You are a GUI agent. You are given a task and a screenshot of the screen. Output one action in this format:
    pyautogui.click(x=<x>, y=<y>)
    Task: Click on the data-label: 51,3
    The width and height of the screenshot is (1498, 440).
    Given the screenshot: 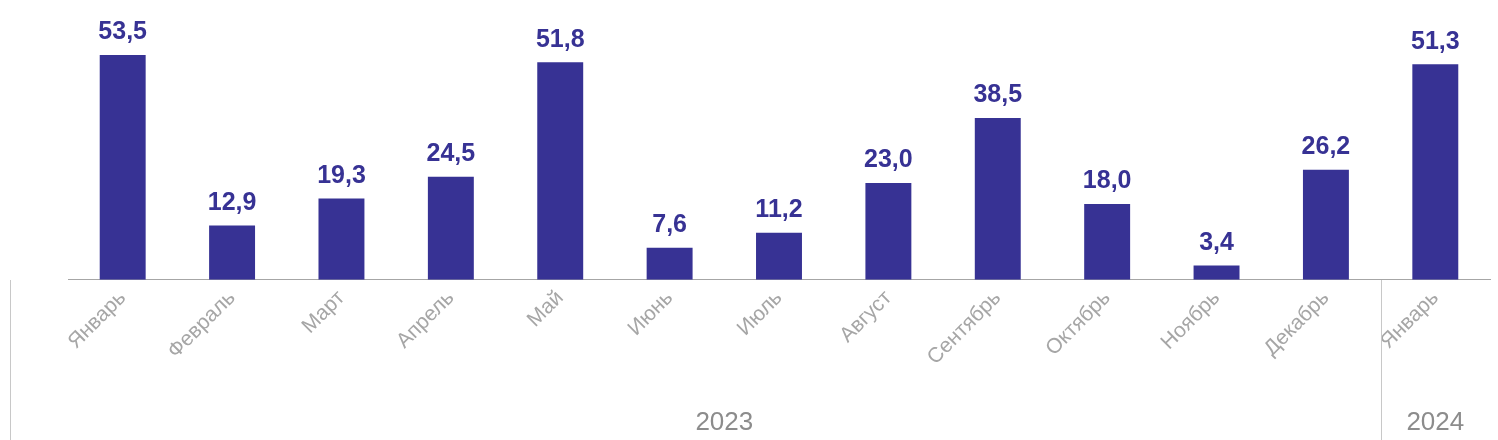 What is the action you would take?
    pyautogui.click(x=1435, y=39)
    